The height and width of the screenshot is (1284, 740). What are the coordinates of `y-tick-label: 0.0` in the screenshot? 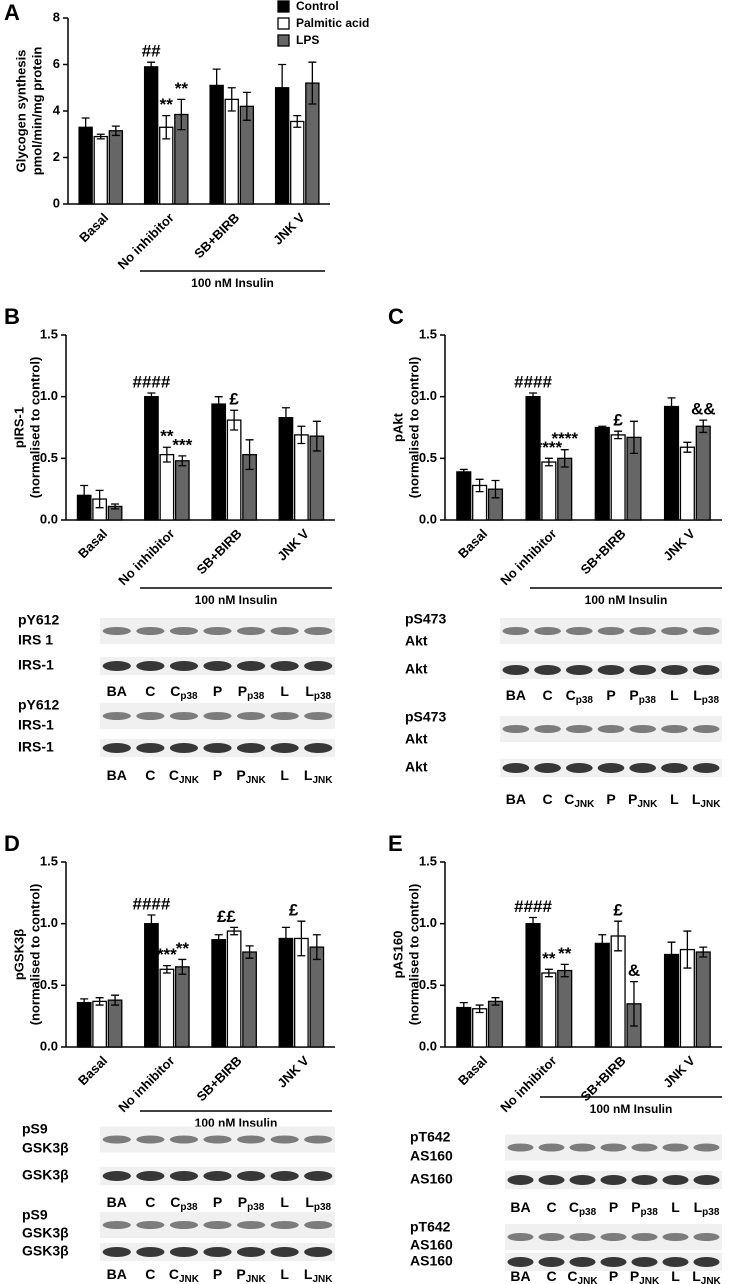 It's located at (49, 518).